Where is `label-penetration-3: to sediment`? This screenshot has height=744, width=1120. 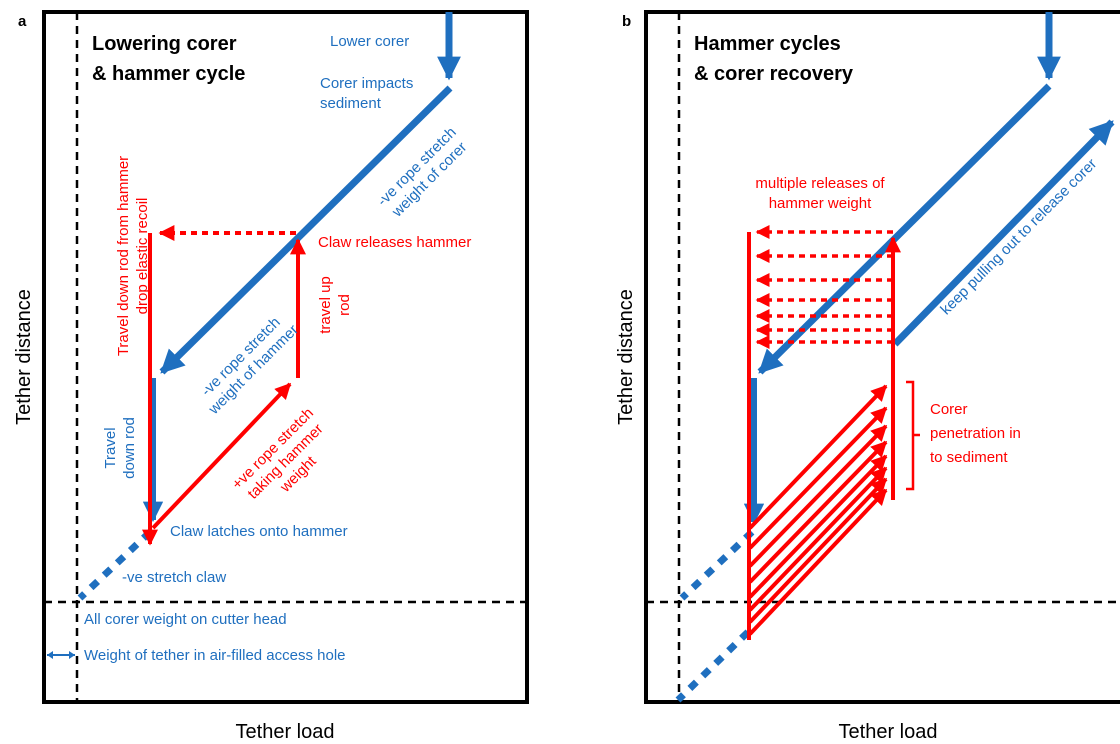 label-penetration-3: to sediment is located at coordinates (969, 457).